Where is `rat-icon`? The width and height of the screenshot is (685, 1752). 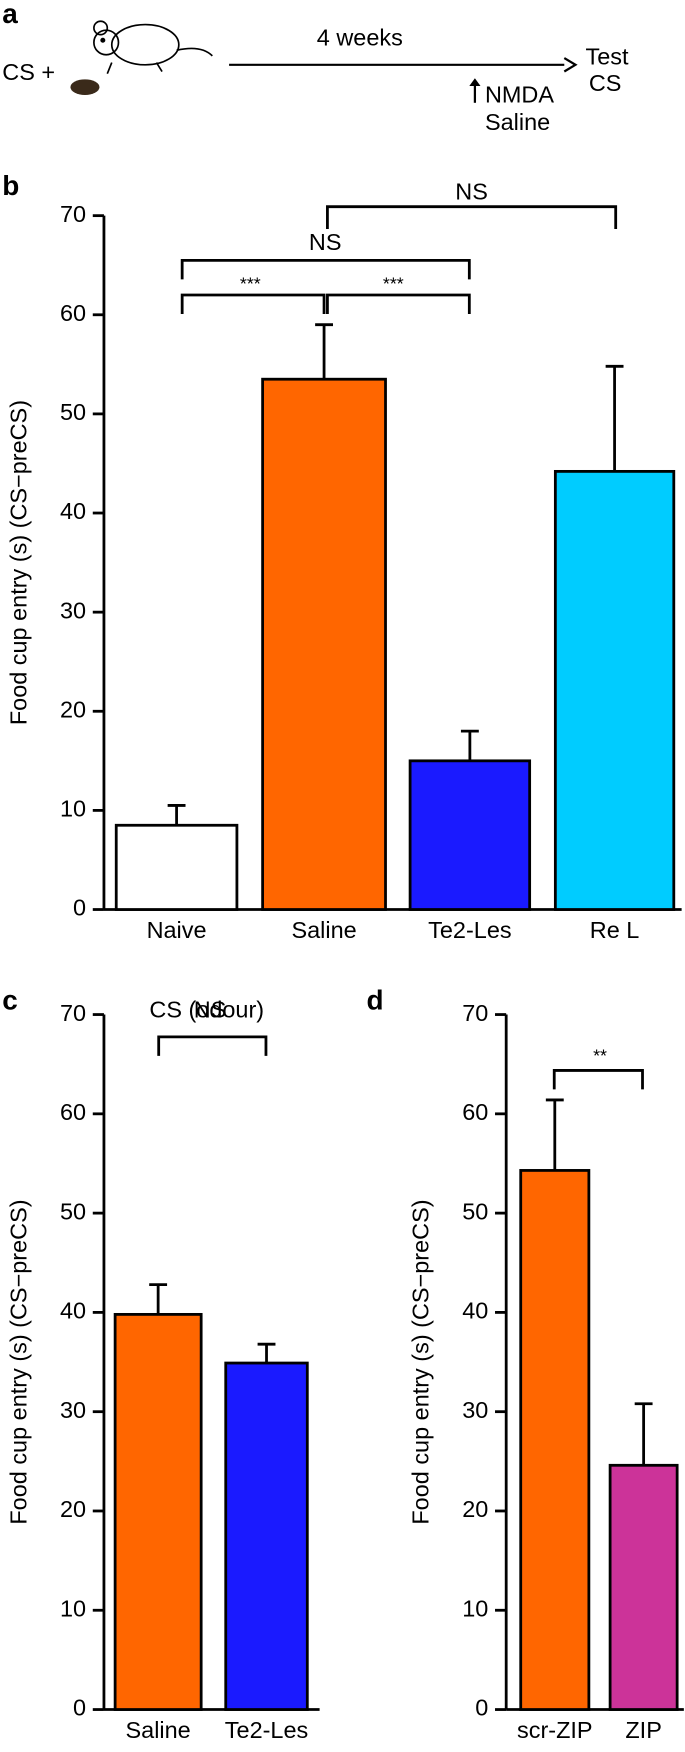
rat-icon is located at coordinates (153, 47).